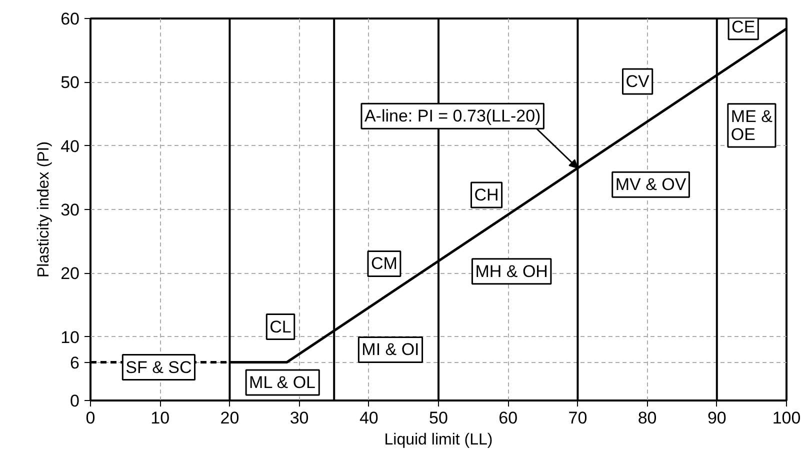  Describe the element at coordinates (70, 337) in the screenshot. I see `y-tick-label: 10` at that location.